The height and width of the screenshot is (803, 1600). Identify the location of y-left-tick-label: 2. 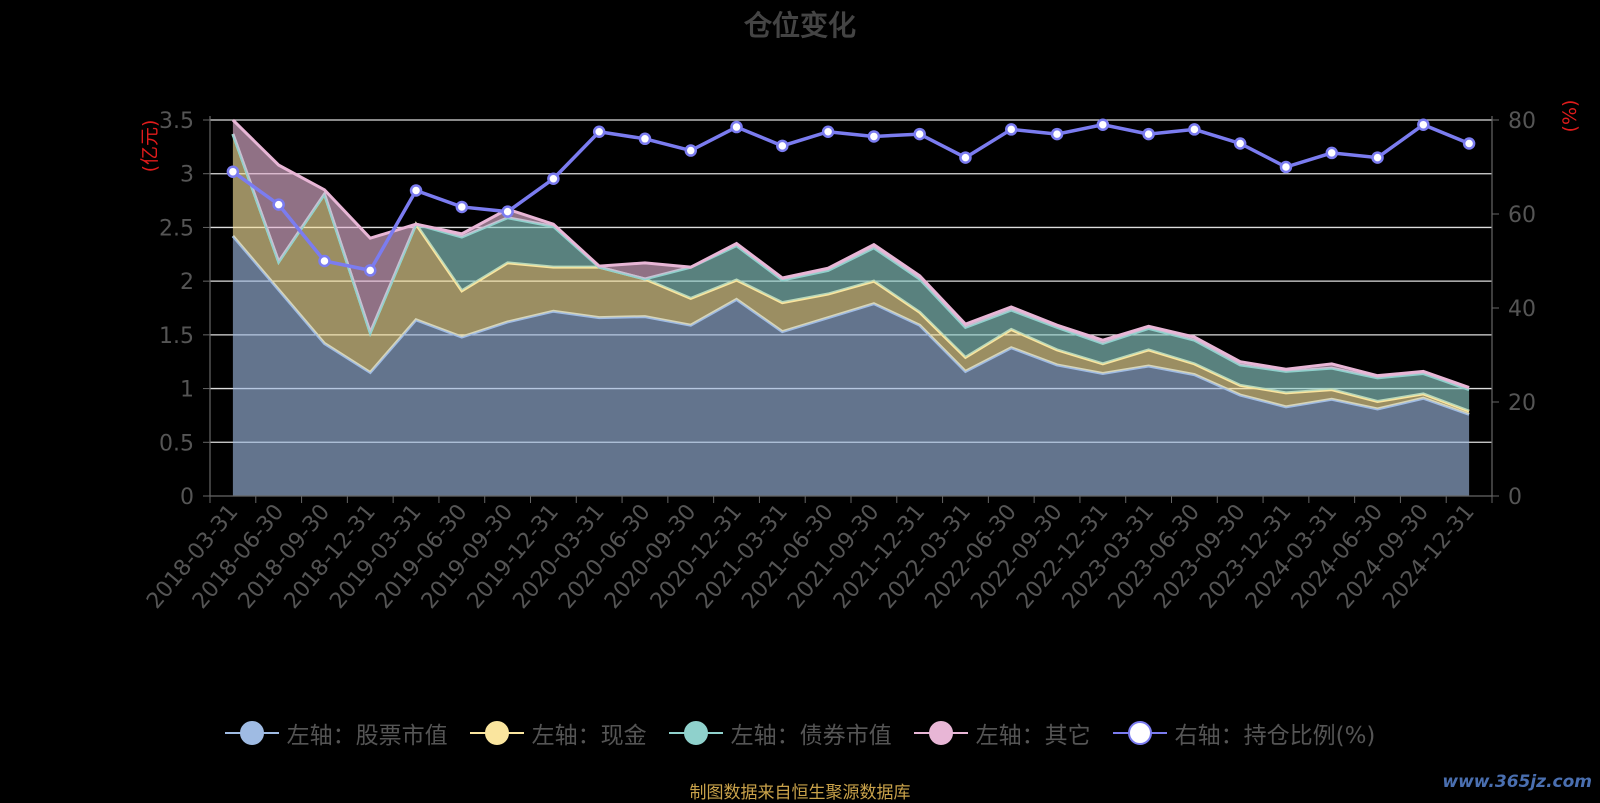
(187, 282).